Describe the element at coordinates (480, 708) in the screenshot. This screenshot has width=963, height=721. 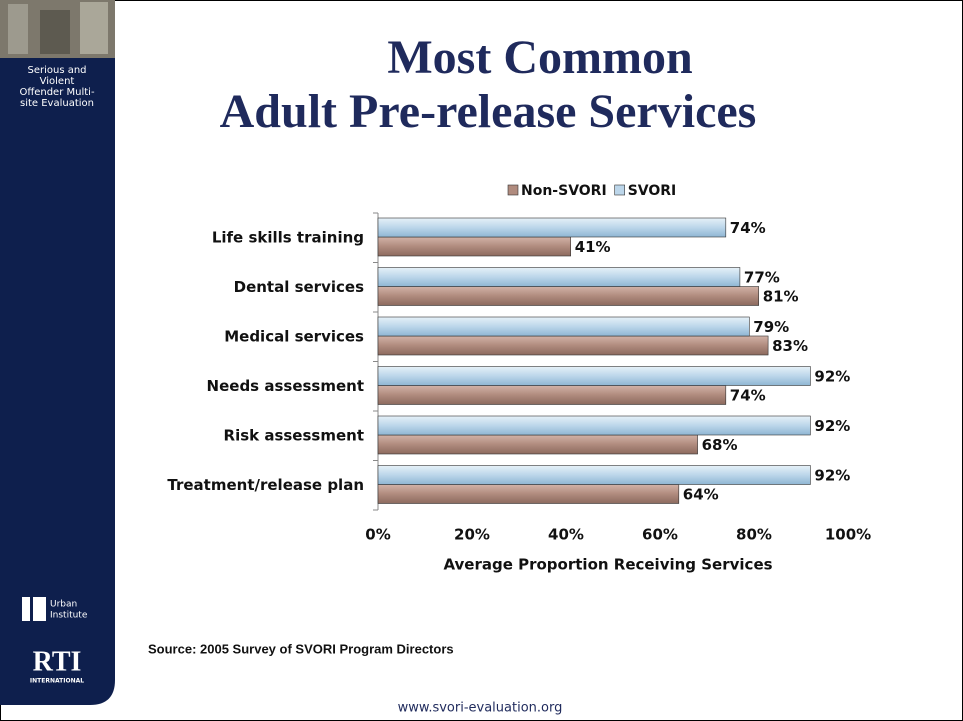
I see `footer: www.svori-evaluation.org` at that location.